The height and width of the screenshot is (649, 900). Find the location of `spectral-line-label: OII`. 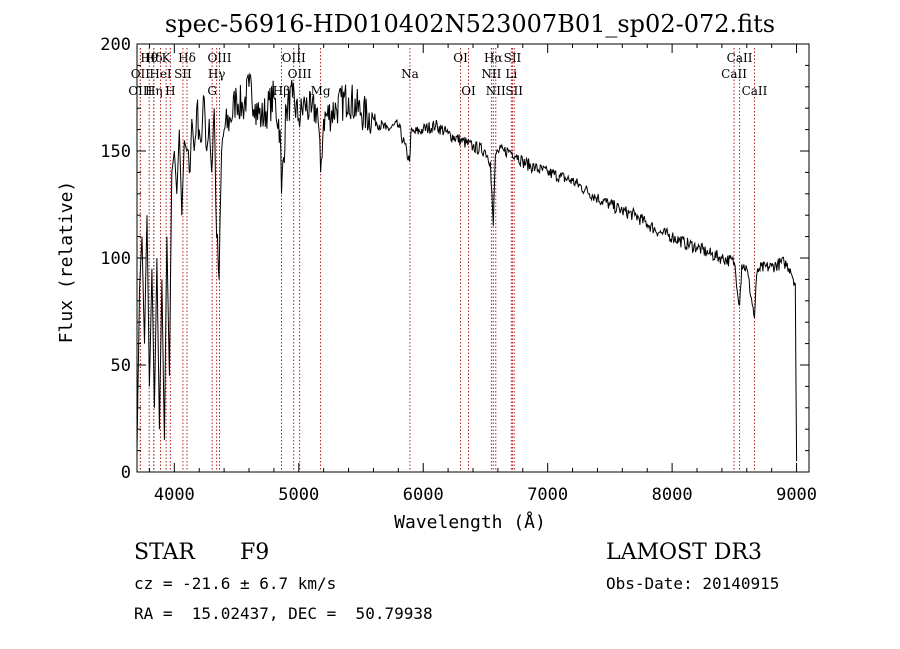

spectral-line-label: OII is located at coordinates (141, 74).